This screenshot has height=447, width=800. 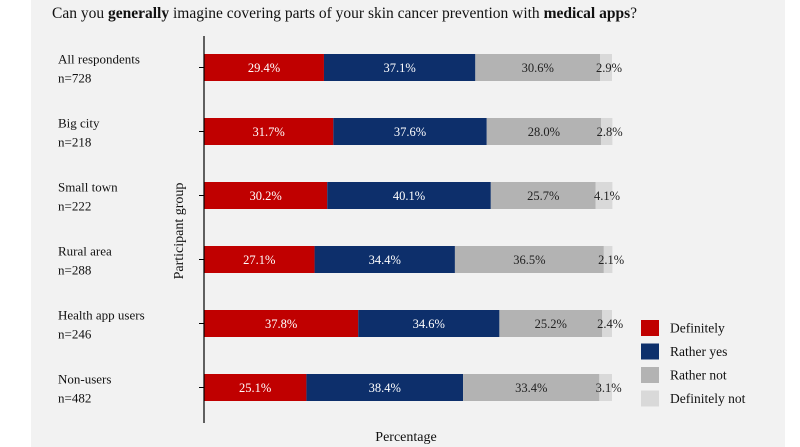 I want to click on data-label-rather-not: 30.6%, so click(x=538, y=68).